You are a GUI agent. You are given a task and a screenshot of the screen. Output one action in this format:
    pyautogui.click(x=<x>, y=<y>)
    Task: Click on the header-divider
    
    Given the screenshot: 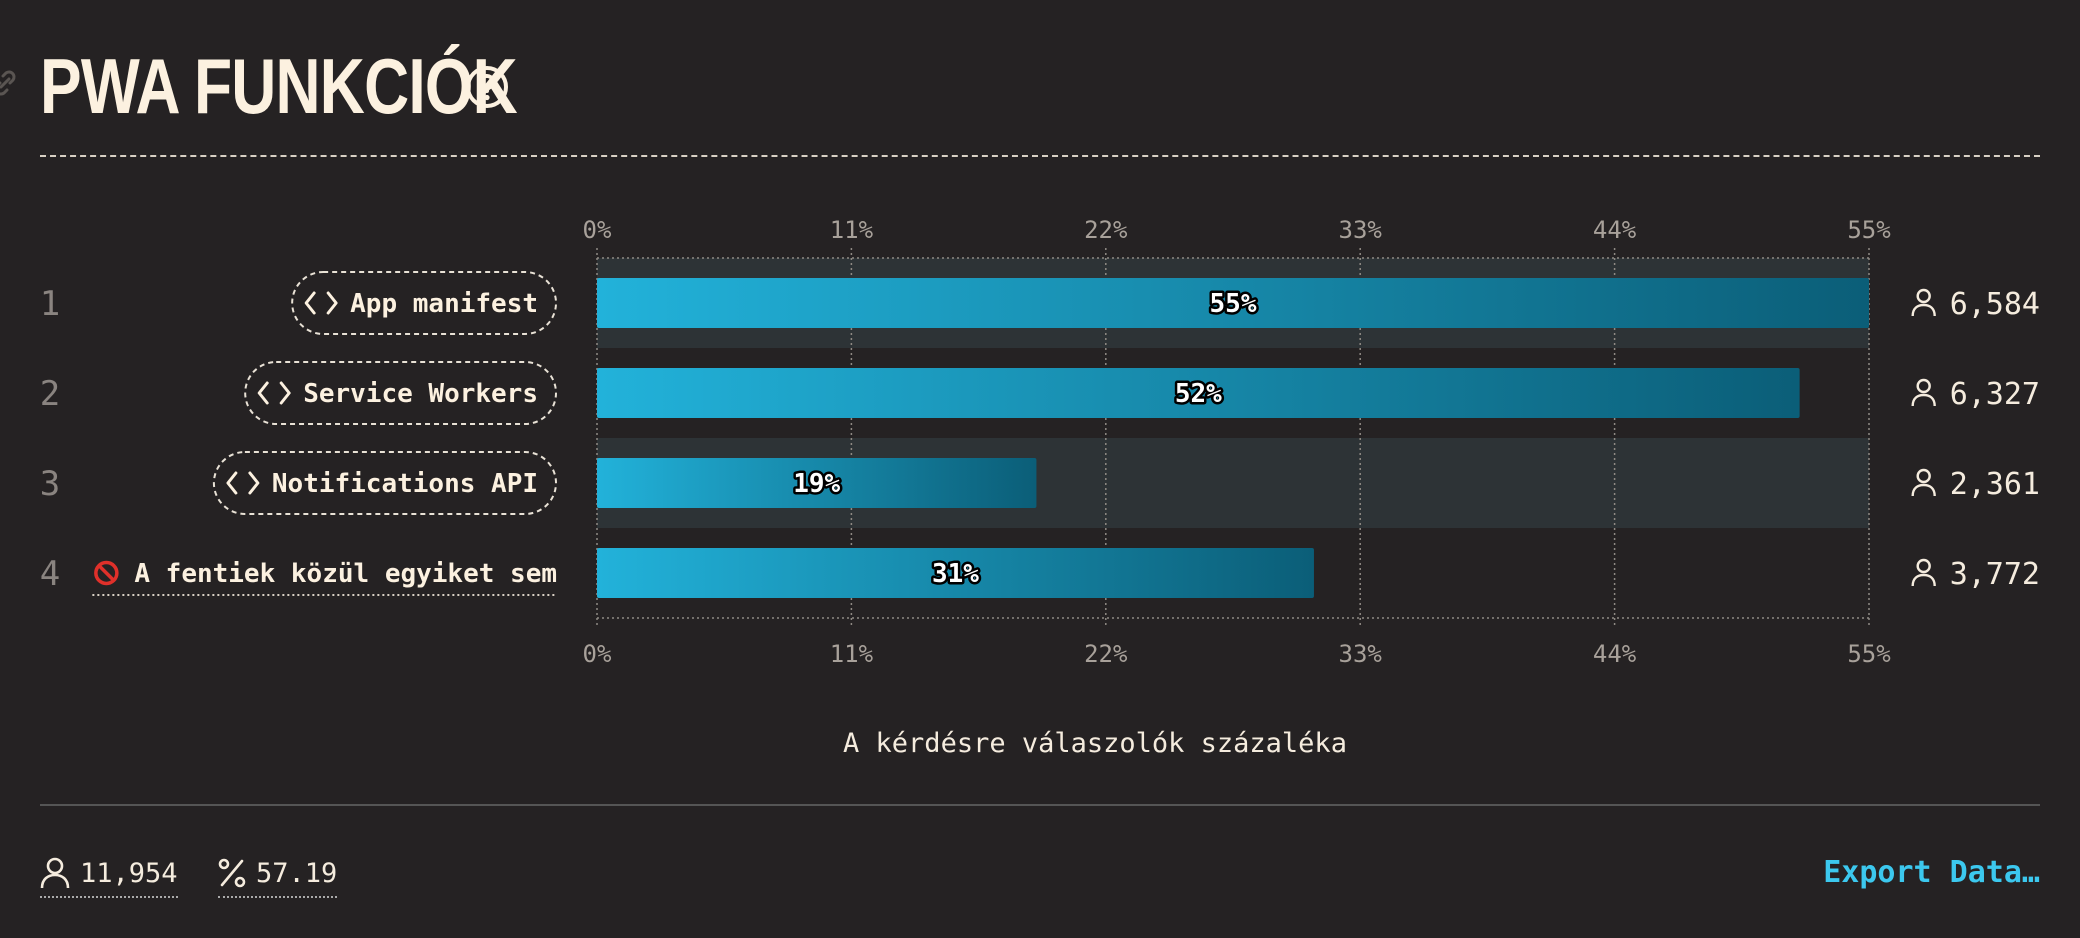 What is the action you would take?
    pyautogui.click(x=1040, y=156)
    